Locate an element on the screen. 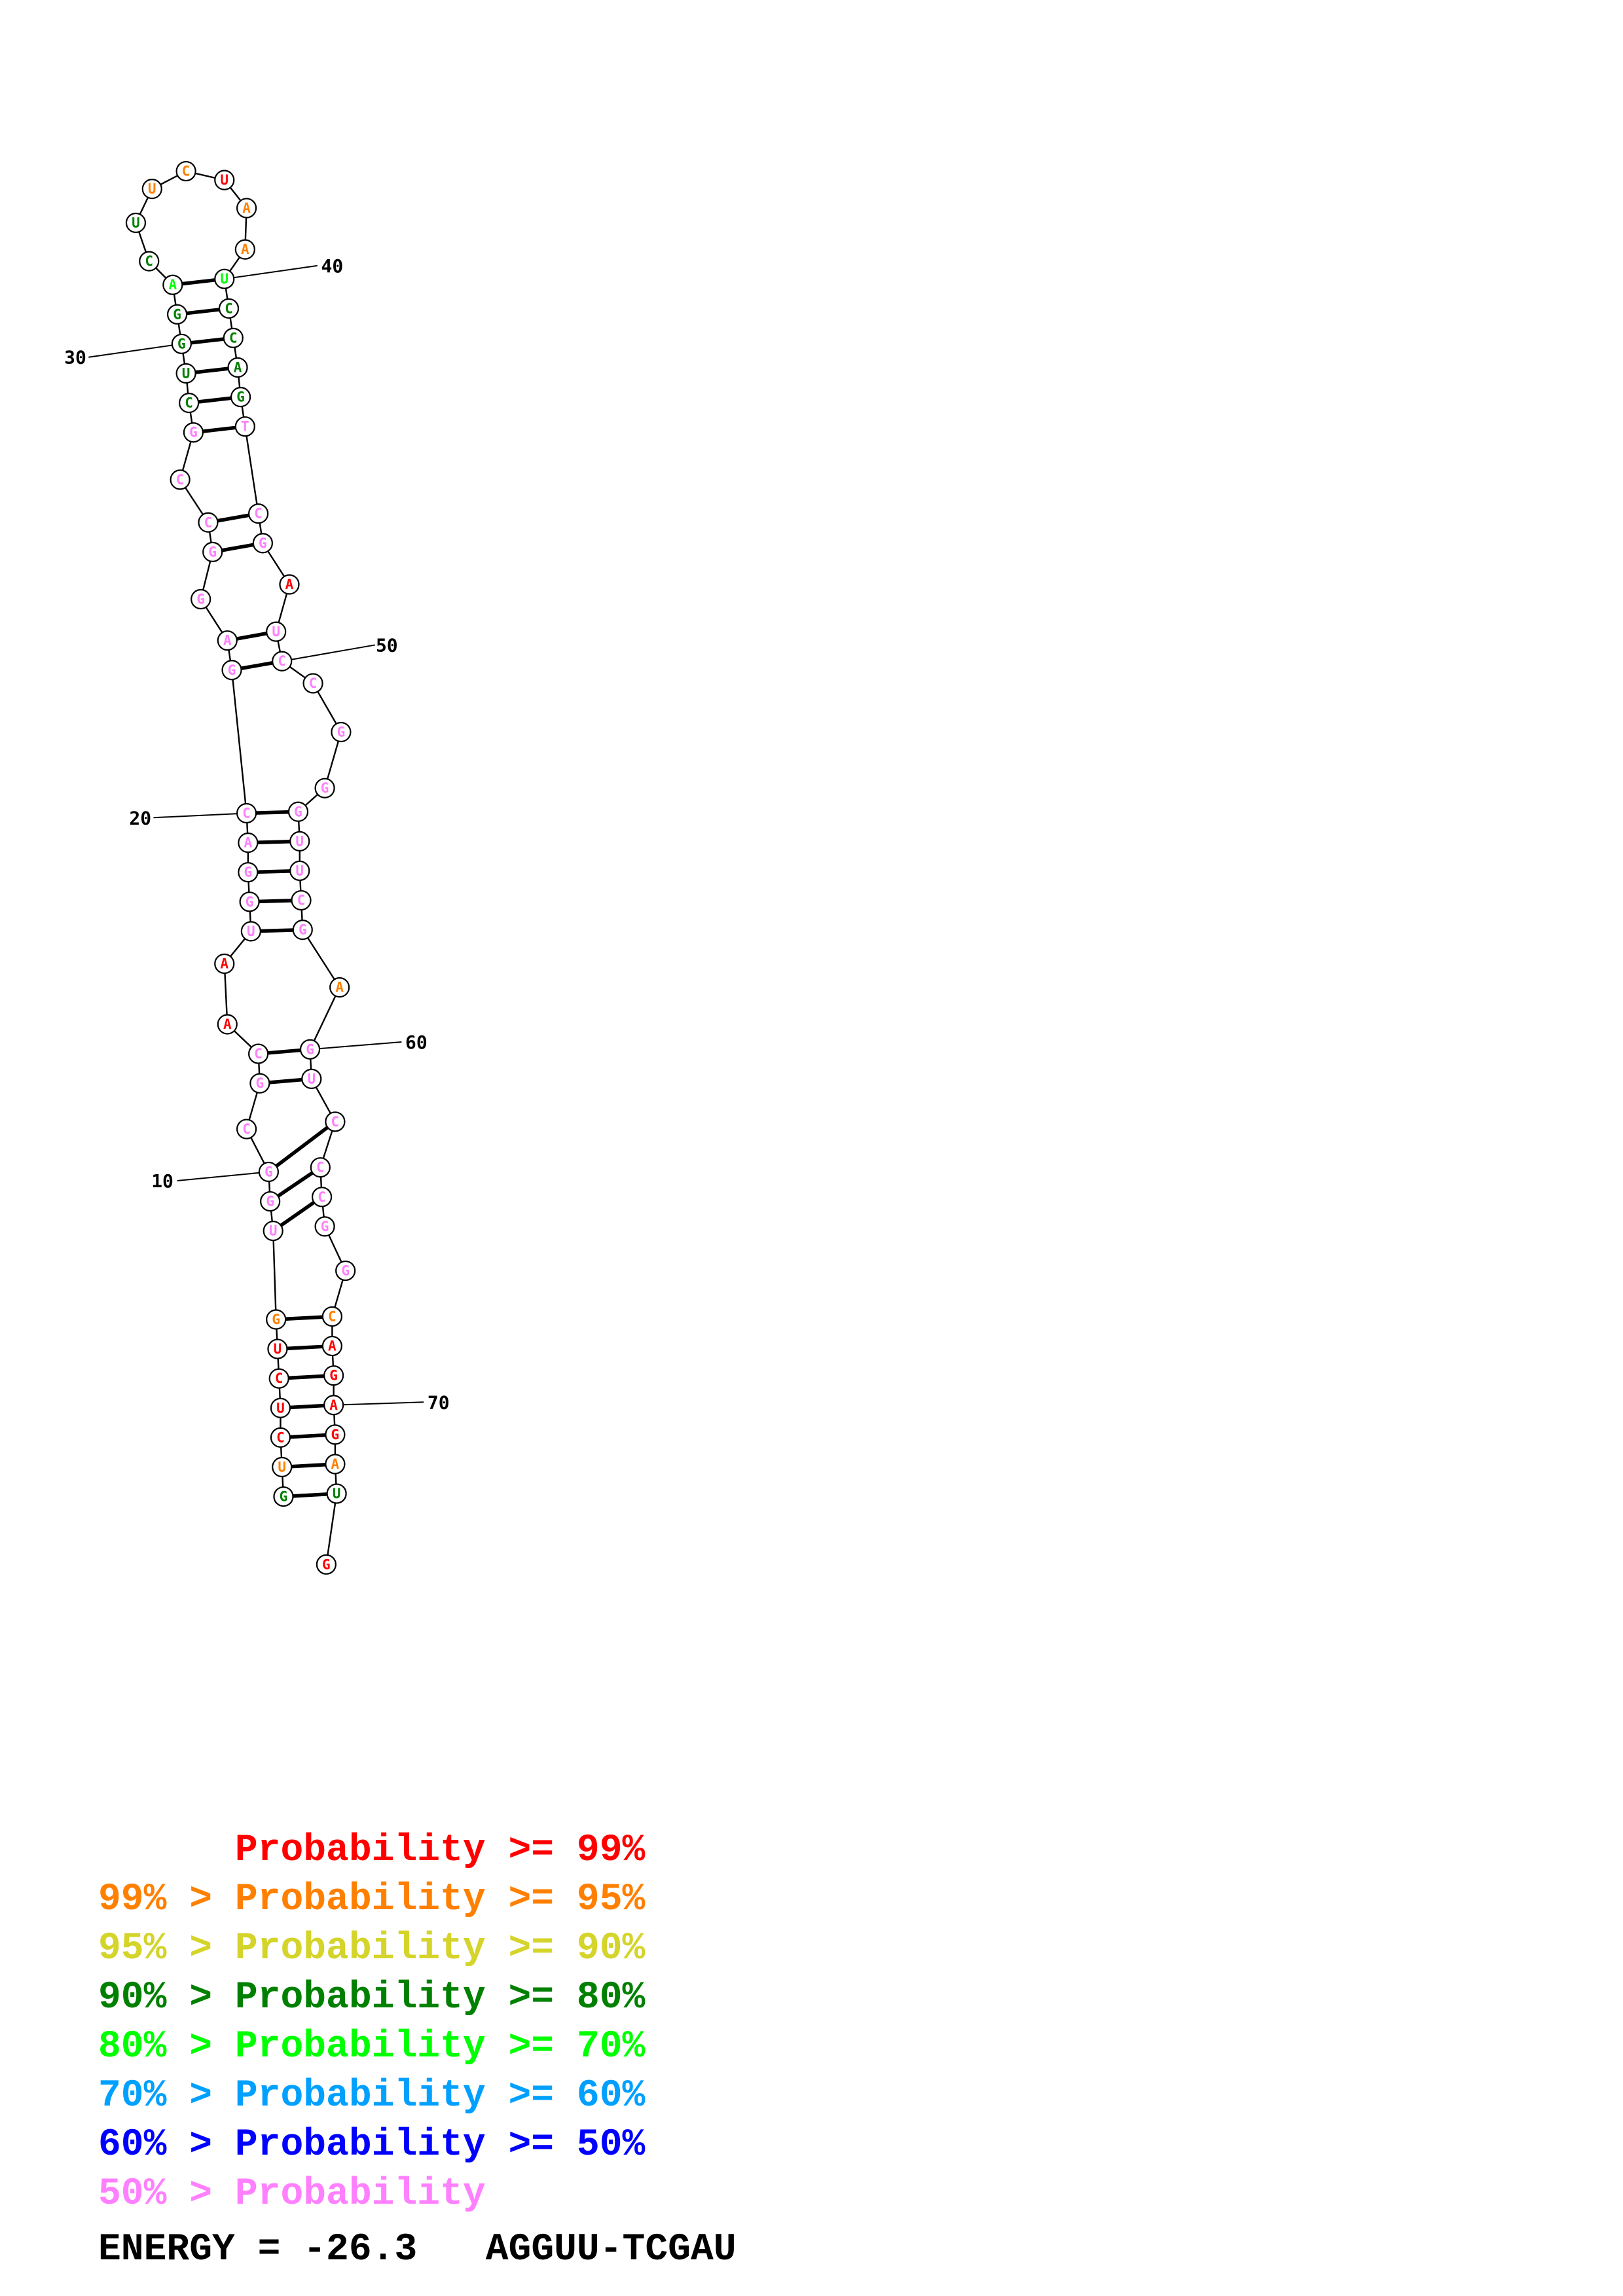  legend-prefix: 99% > is located at coordinates (166, 1899).